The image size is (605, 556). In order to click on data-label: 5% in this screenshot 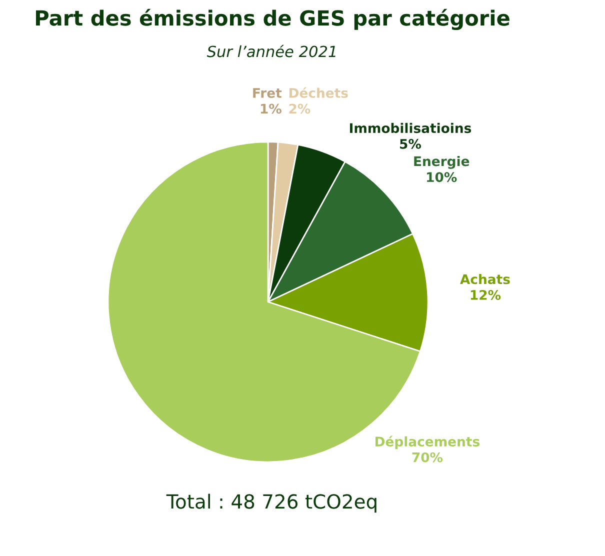, I will do `click(410, 143)`.